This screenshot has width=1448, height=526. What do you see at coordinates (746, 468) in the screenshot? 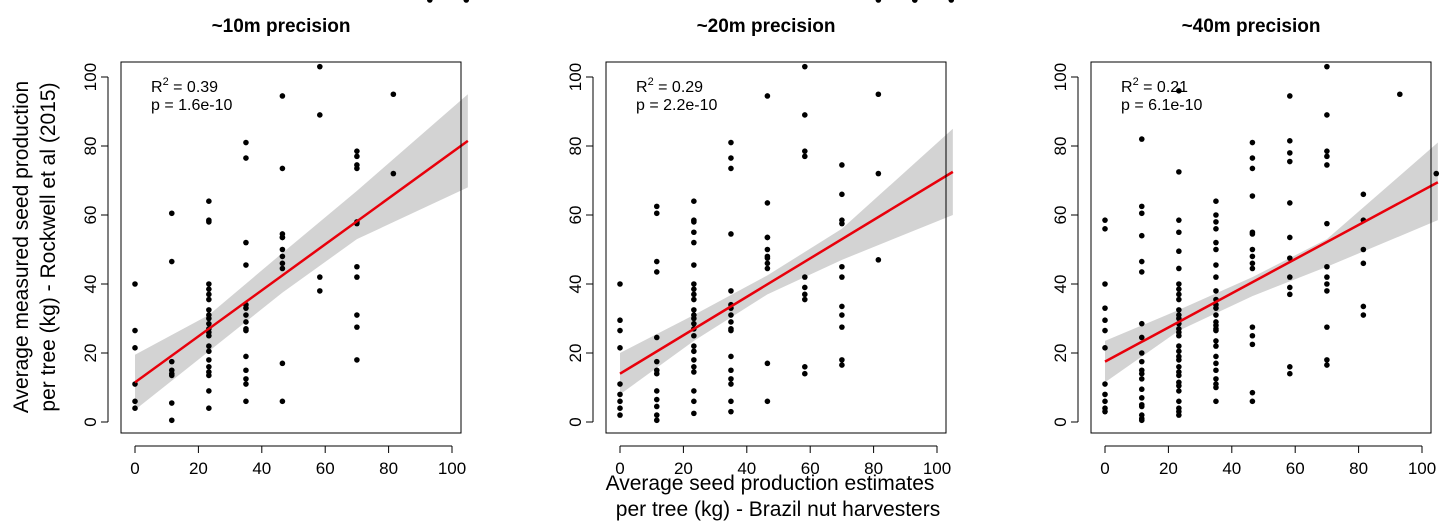
I see `x-tick-label: 40` at bounding box center [746, 468].